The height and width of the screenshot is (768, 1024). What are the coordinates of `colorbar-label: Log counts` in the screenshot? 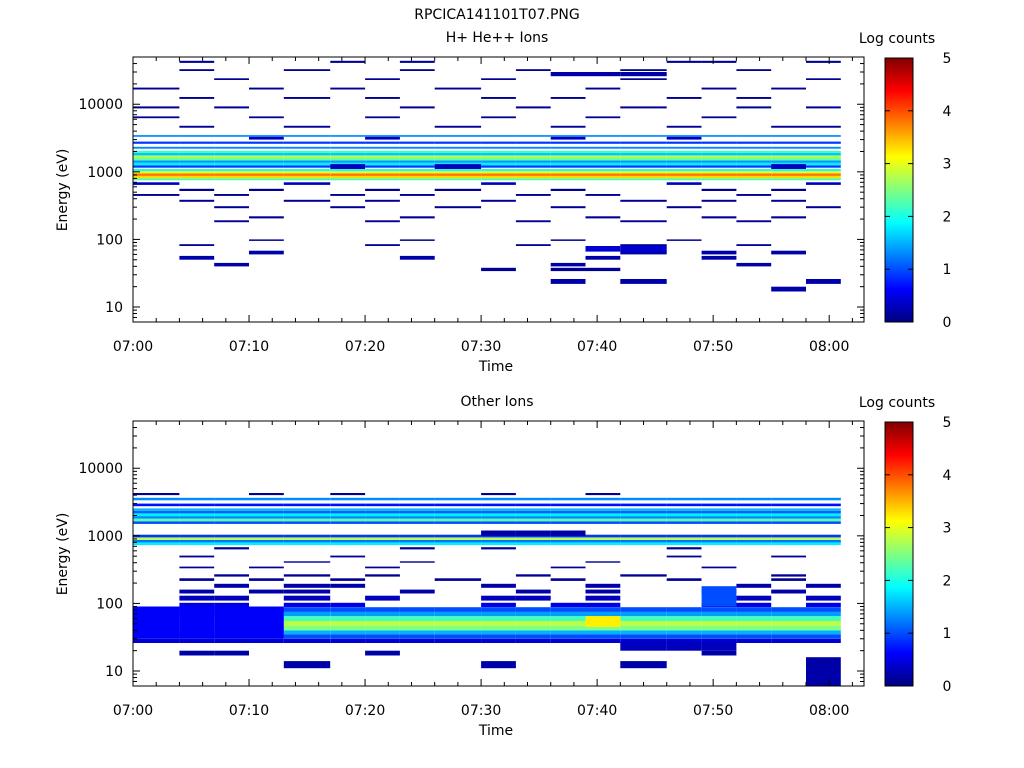 It's located at (897, 403).